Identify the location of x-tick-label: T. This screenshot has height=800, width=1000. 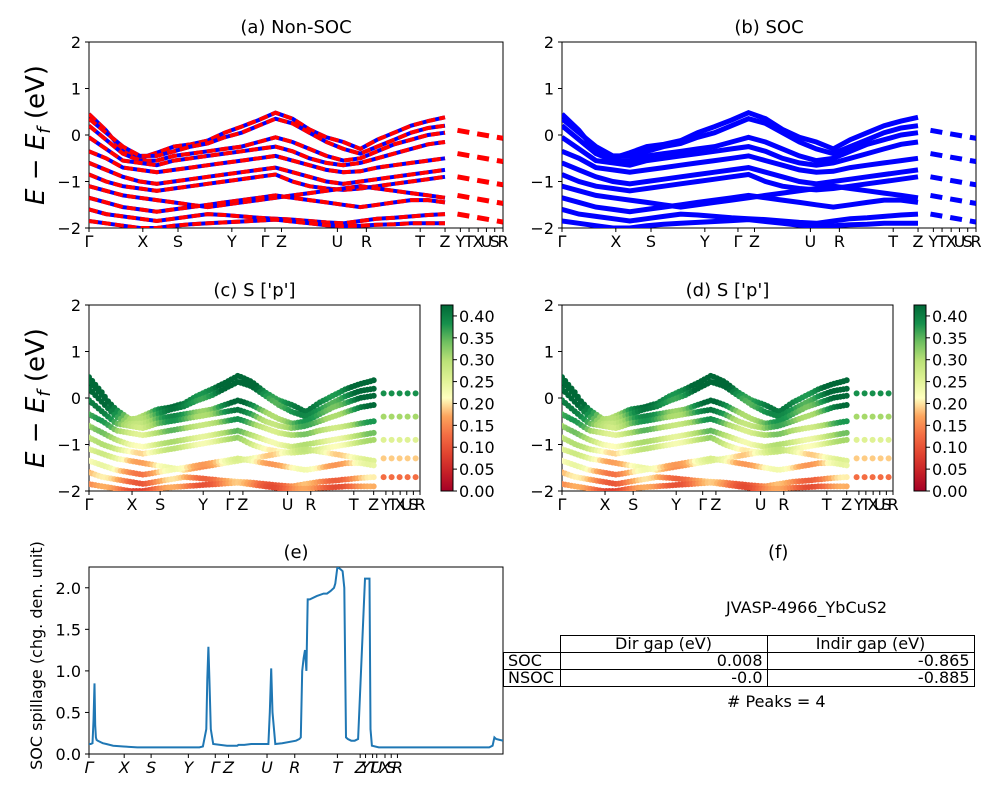
(865, 504).